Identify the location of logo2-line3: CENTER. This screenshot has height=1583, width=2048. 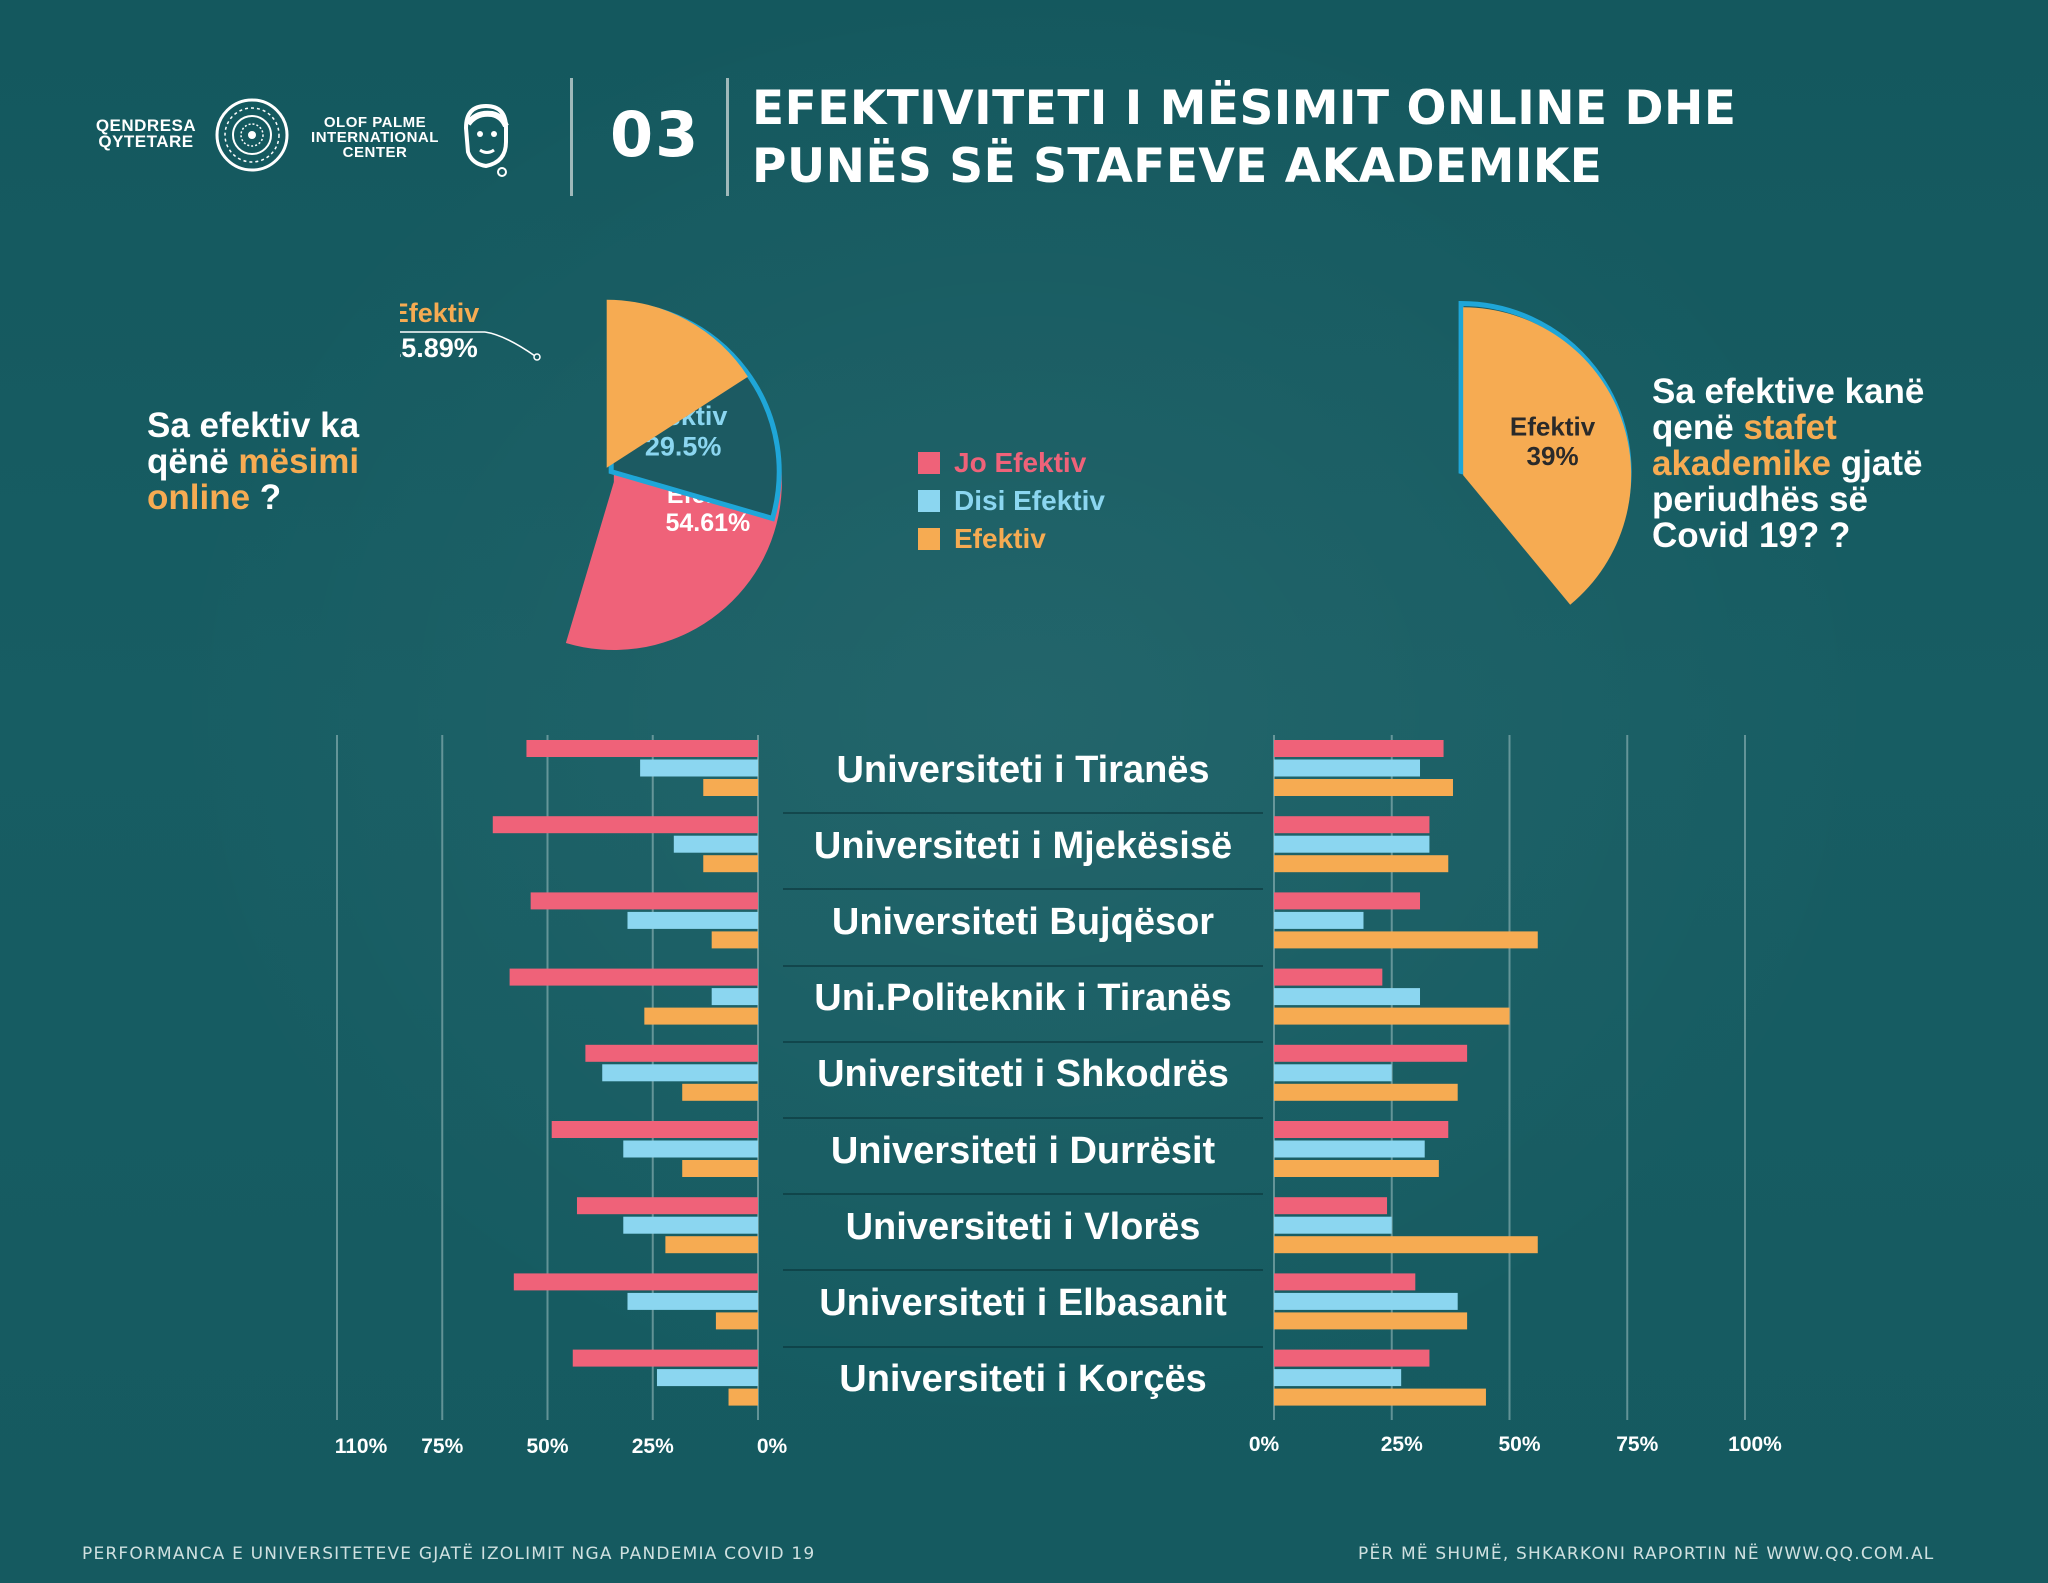
(375, 152).